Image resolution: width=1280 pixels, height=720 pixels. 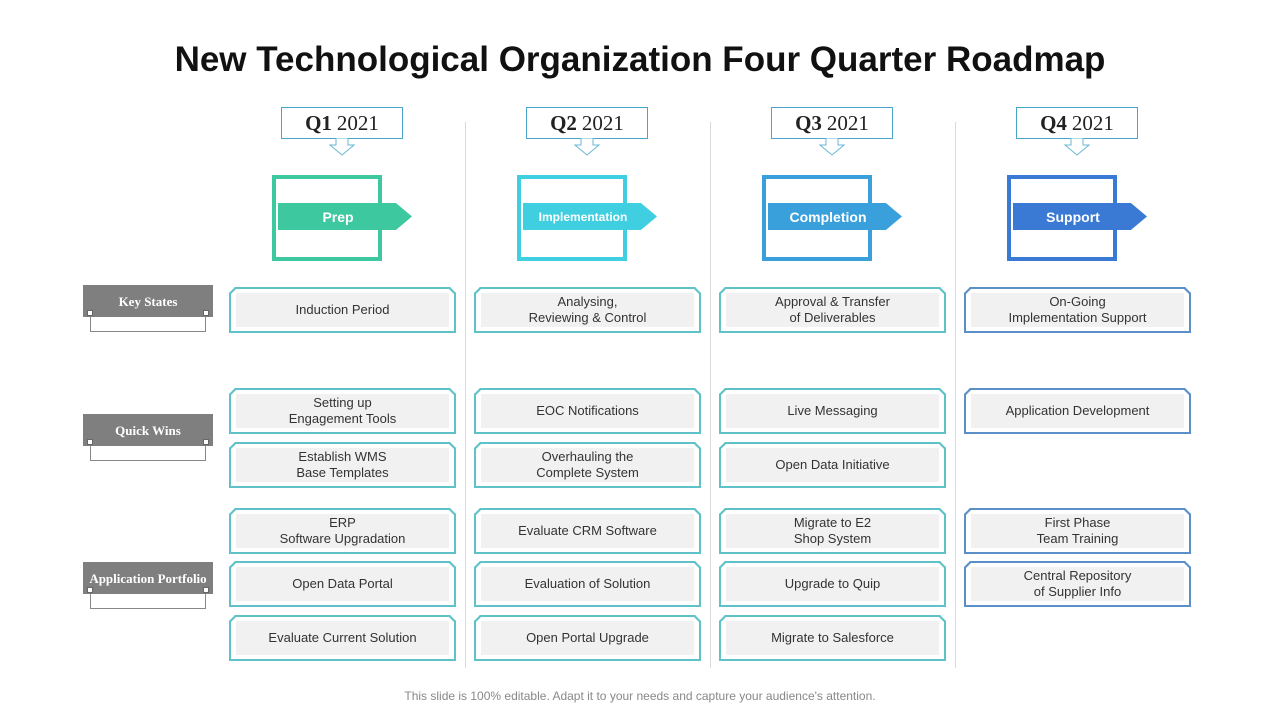 I want to click on row-label-quick-wins: Quick Wins, so click(x=148, y=437).